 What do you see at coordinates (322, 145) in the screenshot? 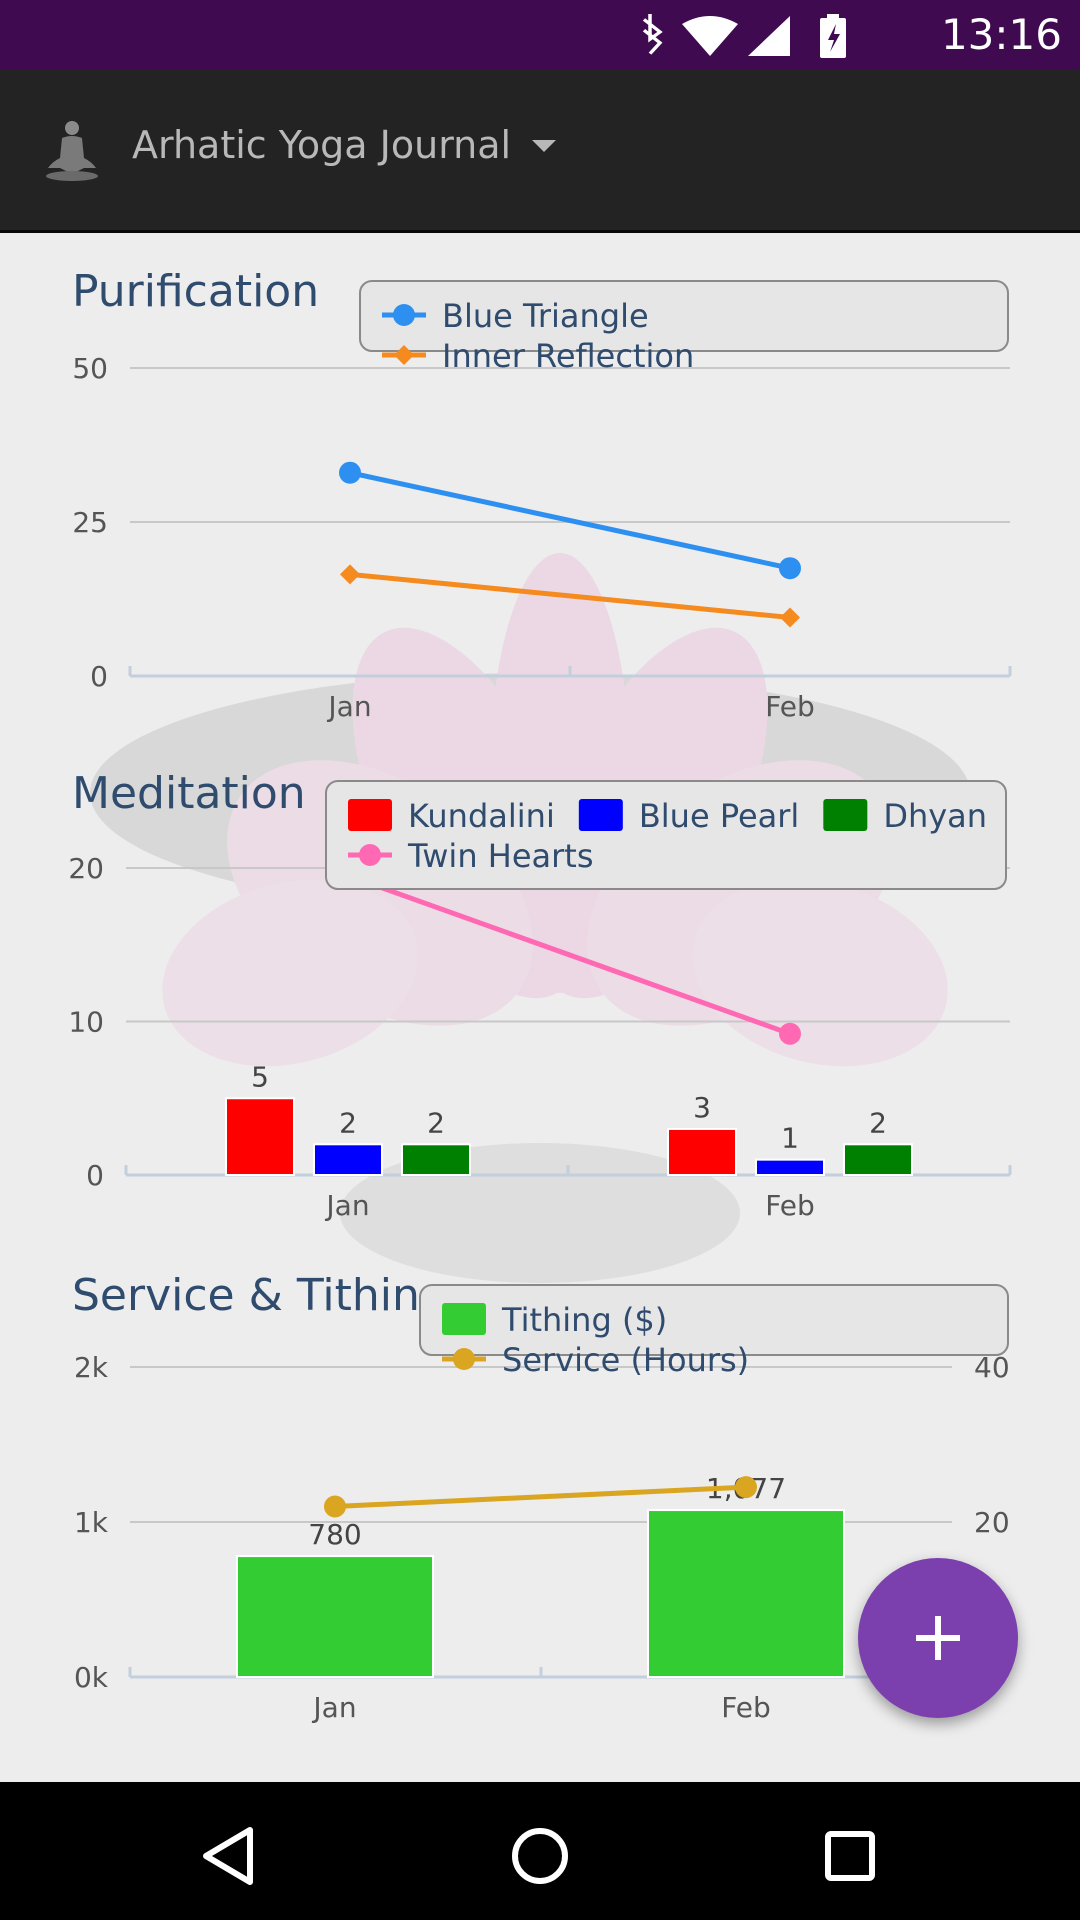
I see `app-title: Arhatic Yoga Journal` at bounding box center [322, 145].